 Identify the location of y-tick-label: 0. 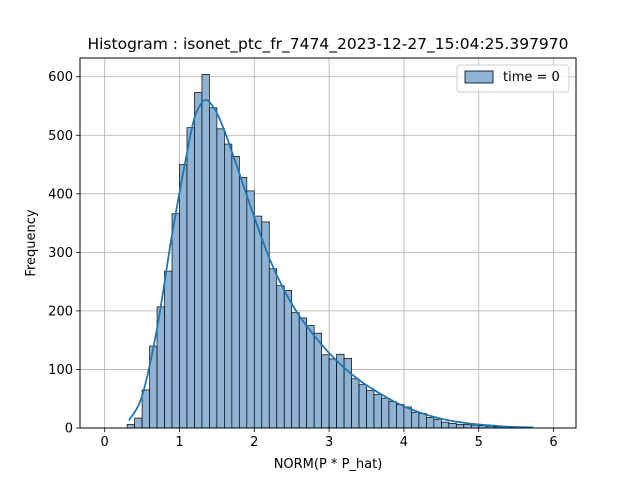
(69, 429).